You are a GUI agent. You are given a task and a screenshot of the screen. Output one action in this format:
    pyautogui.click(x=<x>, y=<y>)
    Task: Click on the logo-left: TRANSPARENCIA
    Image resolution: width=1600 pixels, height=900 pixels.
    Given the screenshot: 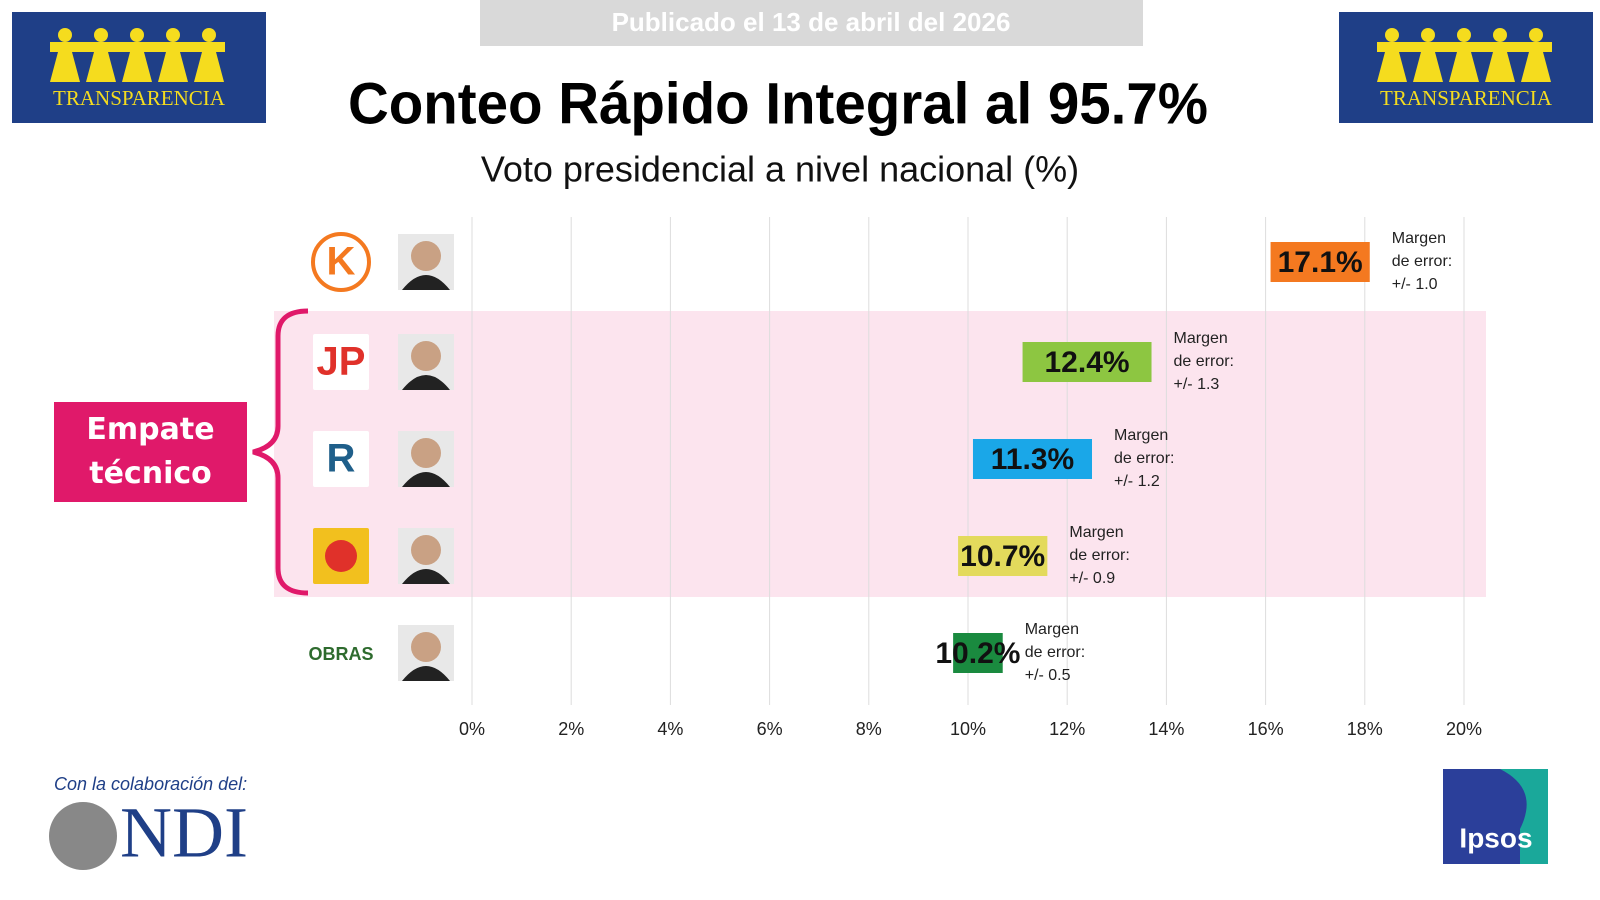 What is the action you would take?
    pyautogui.click(x=139, y=67)
    